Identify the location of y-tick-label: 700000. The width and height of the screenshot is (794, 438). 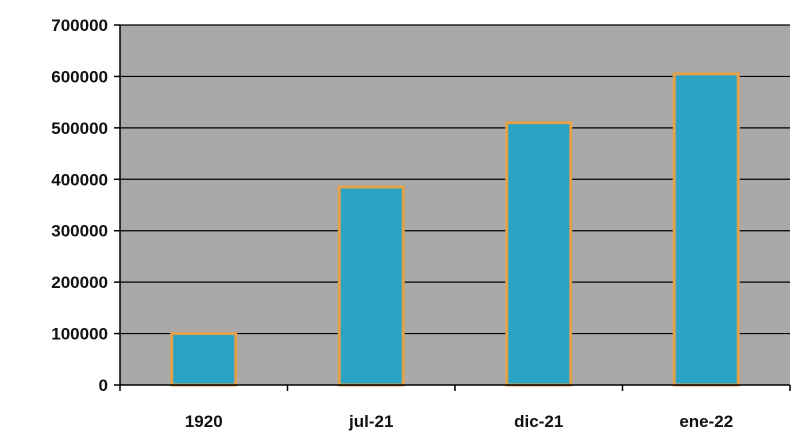
(79, 25).